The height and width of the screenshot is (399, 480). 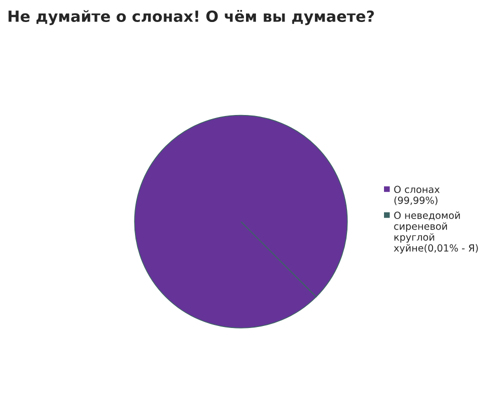 What do you see at coordinates (417, 196) in the screenshot?
I see `legend-label: О слонах (99,99%)` at bounding box center [417, 196].